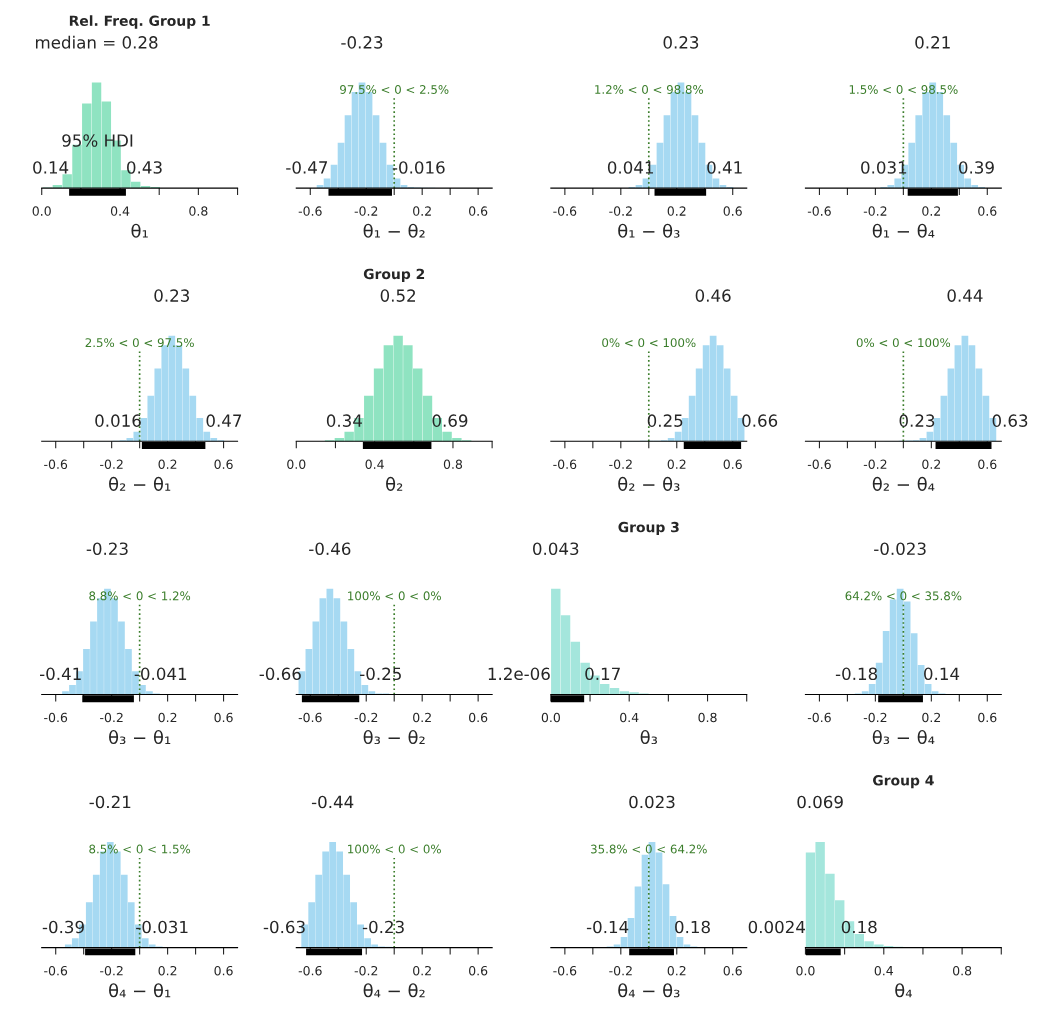 Image resolution: width=1043 pixels, height=1016 pixels. I want to click on annotation: -0.46, so click(330, 549).